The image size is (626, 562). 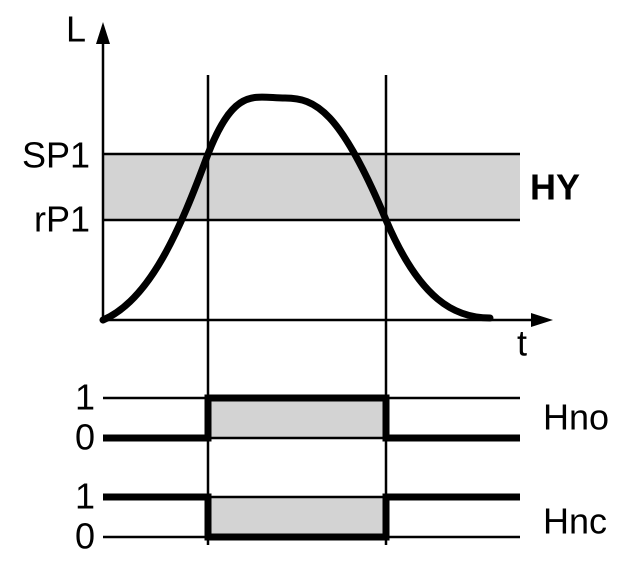 What do you see at coordinates (311, 187) in the screenshot?
I see `hysteresis-band` at bounding box center [311, 187].